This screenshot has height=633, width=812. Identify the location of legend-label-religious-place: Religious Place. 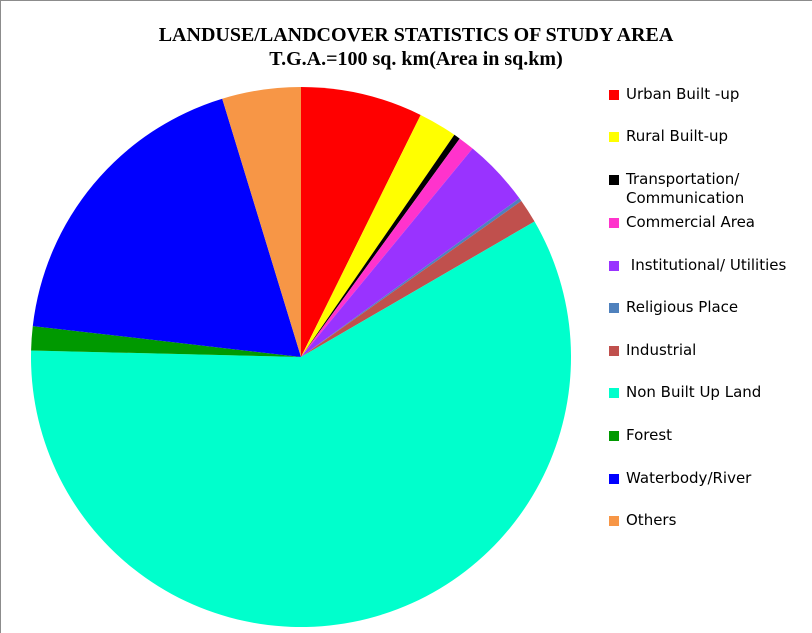
(682, 307).